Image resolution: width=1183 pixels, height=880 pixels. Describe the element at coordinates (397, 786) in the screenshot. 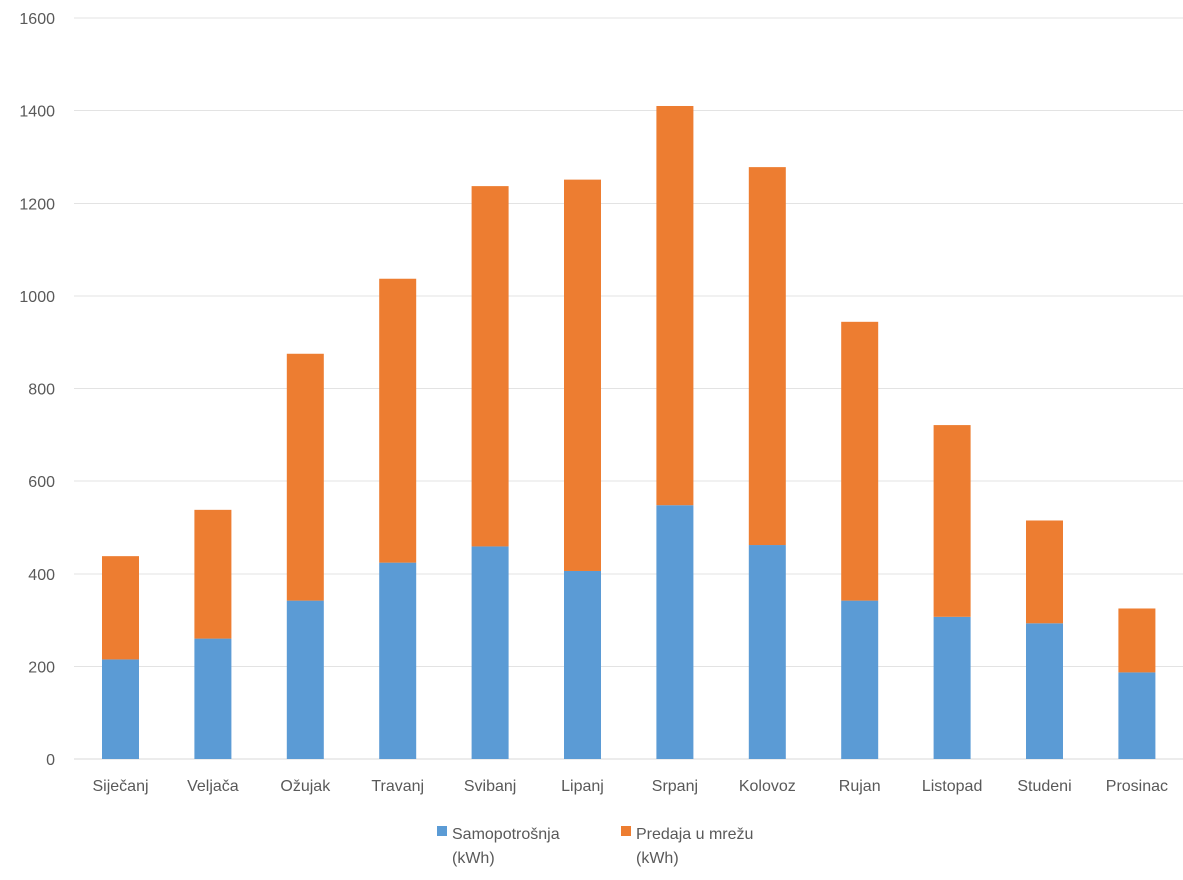

I see `x-tick-label: Travanj` at that location.